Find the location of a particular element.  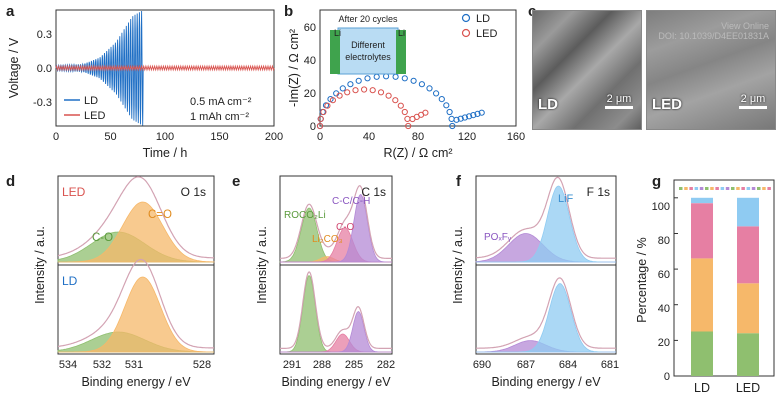

panel-g-bar-ld-green is located at coordinates (702, 353).